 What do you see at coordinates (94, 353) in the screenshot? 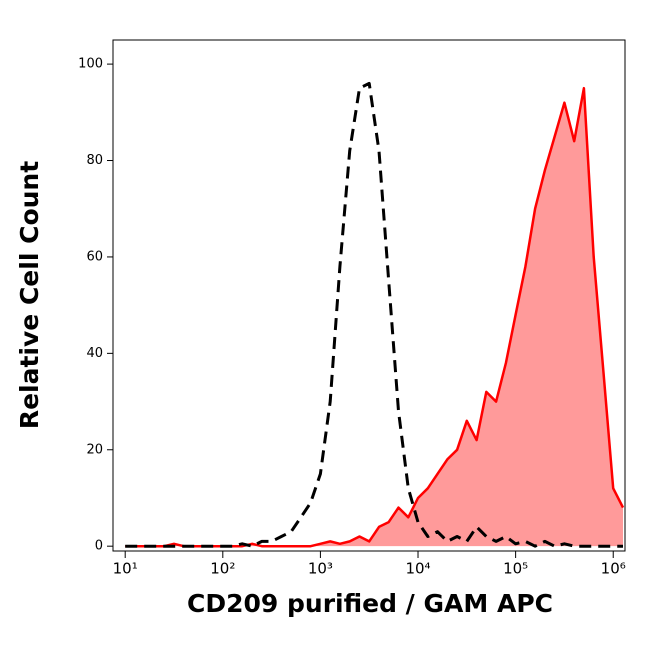
I see `y-tick-label: 40` at bounding box center [94, 353].